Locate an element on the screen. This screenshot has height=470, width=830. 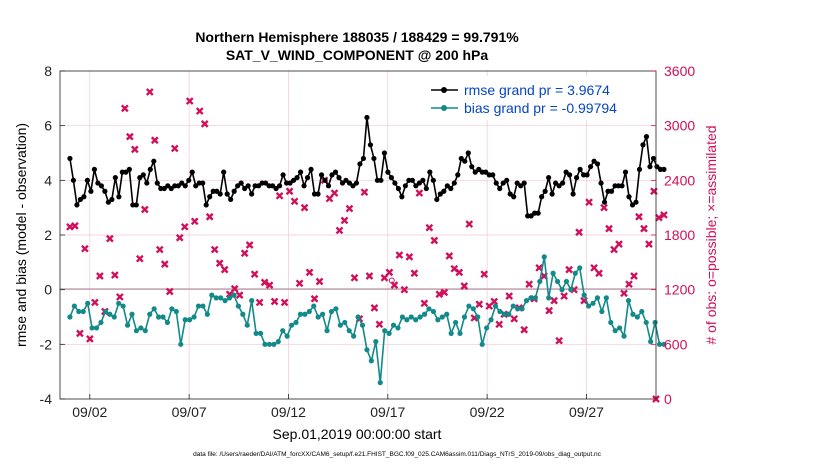
y-right-tick-label: 3000 is located at coordinates (679, 126).